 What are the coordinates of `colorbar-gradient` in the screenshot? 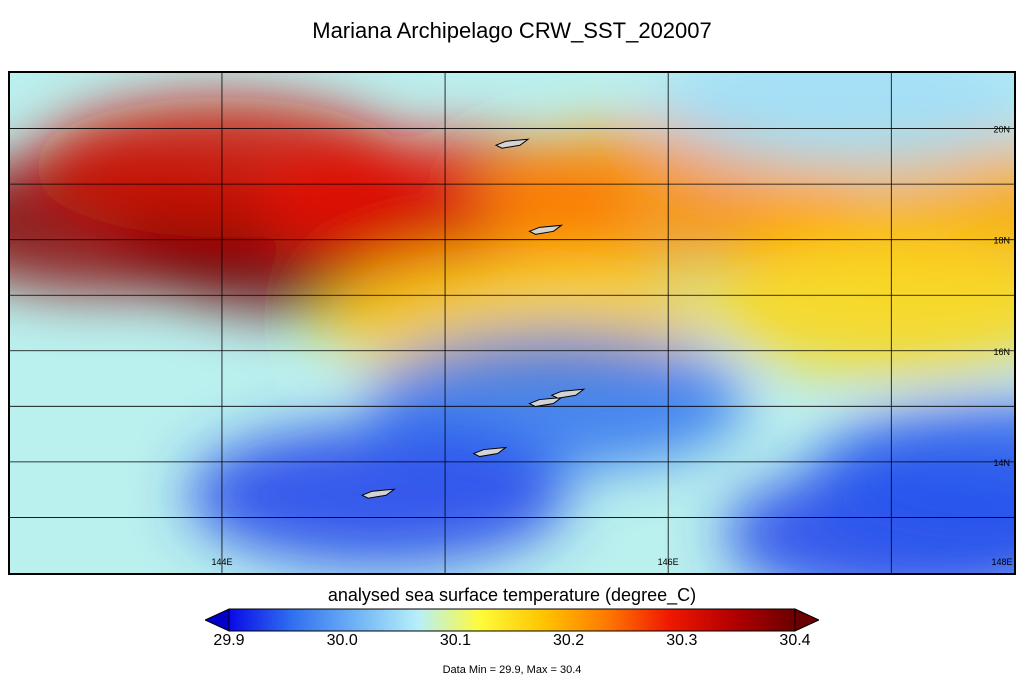 It's located at (512, 620).